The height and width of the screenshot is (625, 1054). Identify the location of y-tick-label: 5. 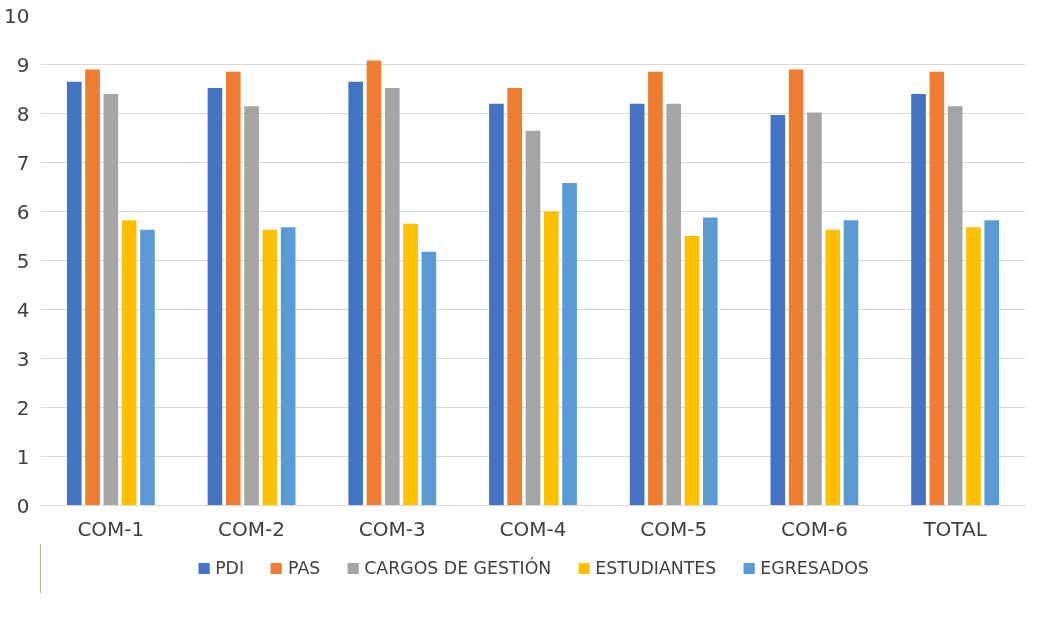
(23, 260).